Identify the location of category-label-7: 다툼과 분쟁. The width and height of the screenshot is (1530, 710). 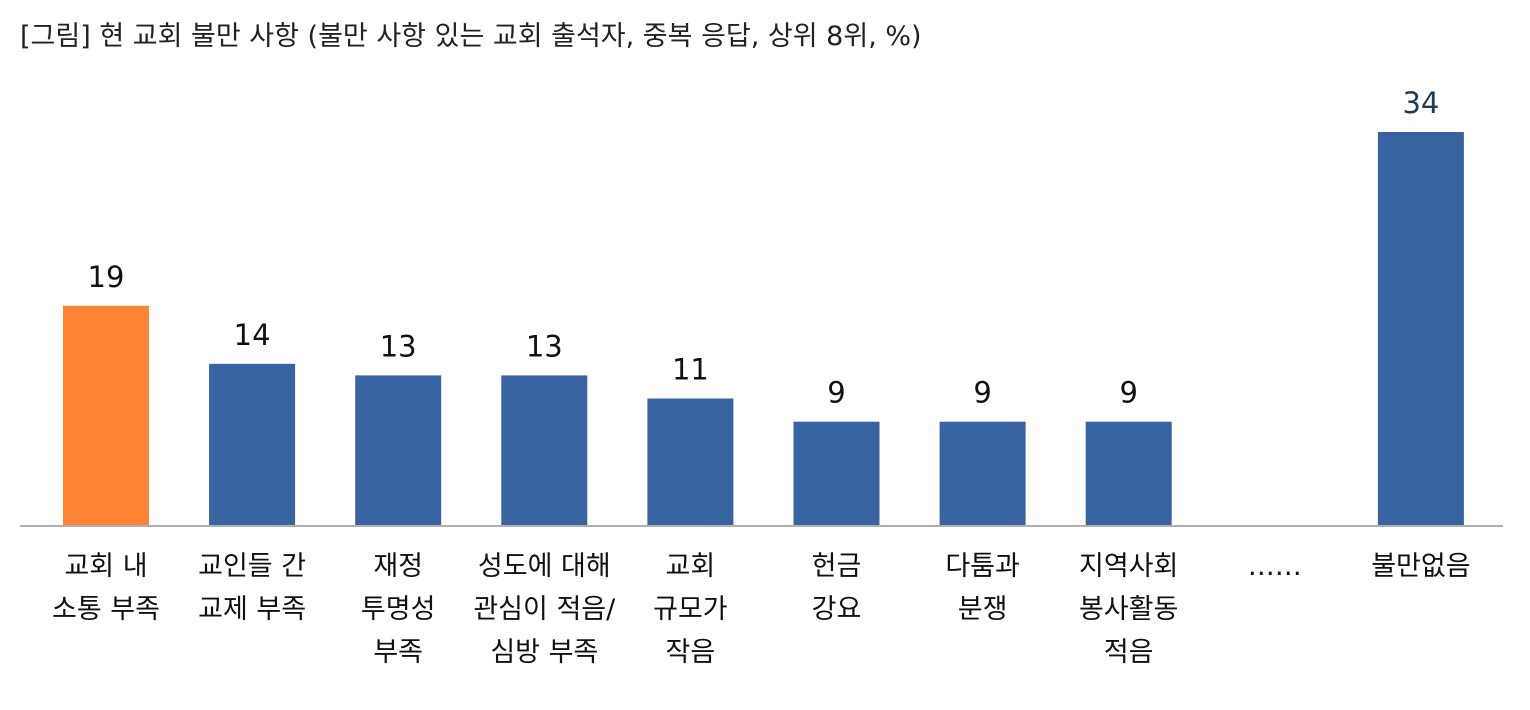
(982, 588).